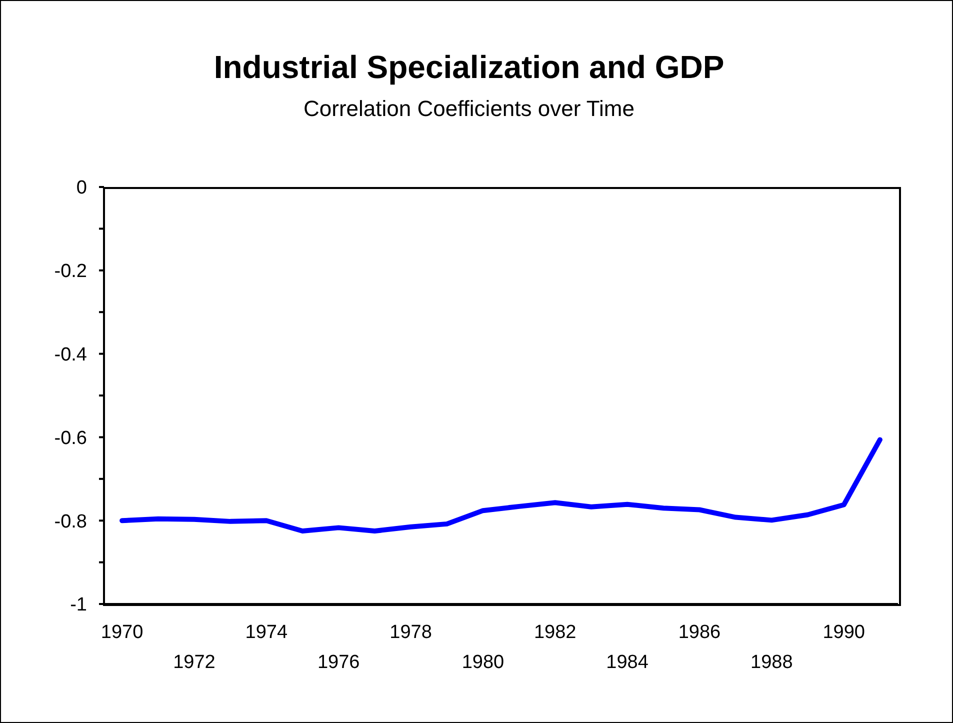 This screenshot has height=723, width=953. What do you see at coordinates (266, 632) in the screenshot?
I see `x-tick-label: 1974` at bounding box center [266, 632].